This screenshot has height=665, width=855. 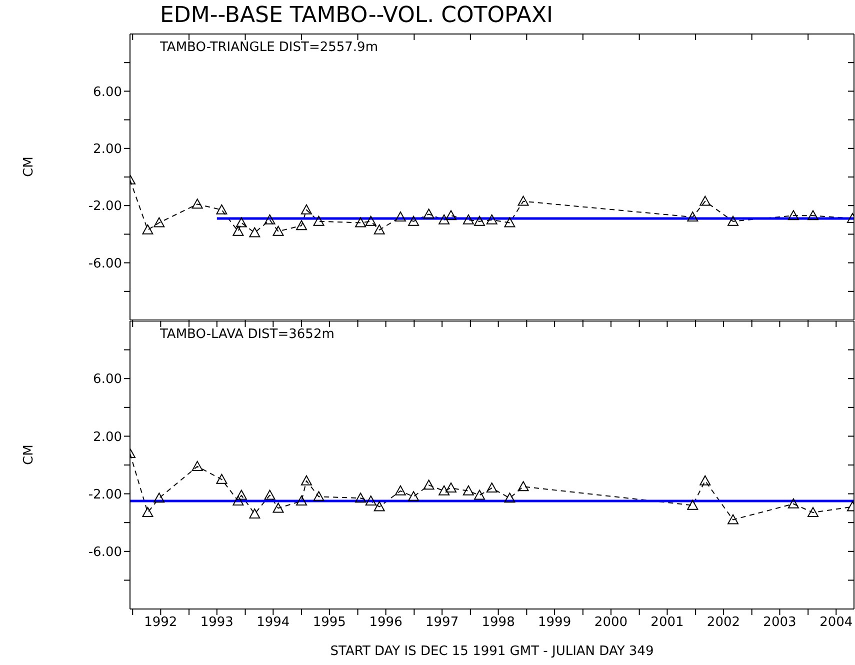 I want to click on chart-title: EDM--BASE TAMBO--VOL. COTOPAXI, so click(x=356, y=16).